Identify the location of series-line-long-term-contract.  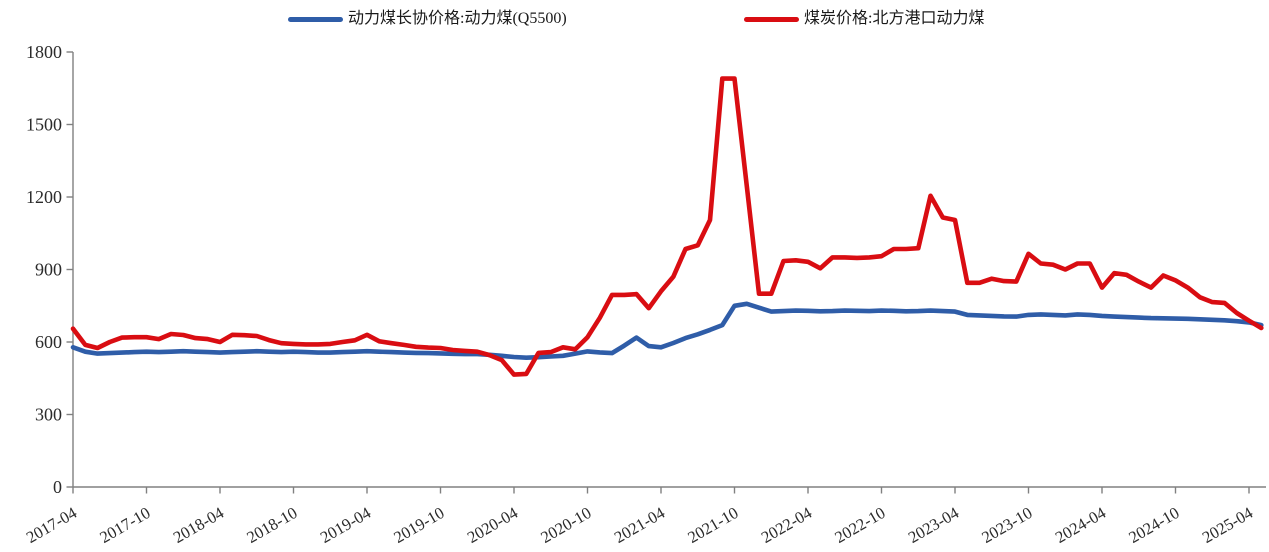
(667, 331).